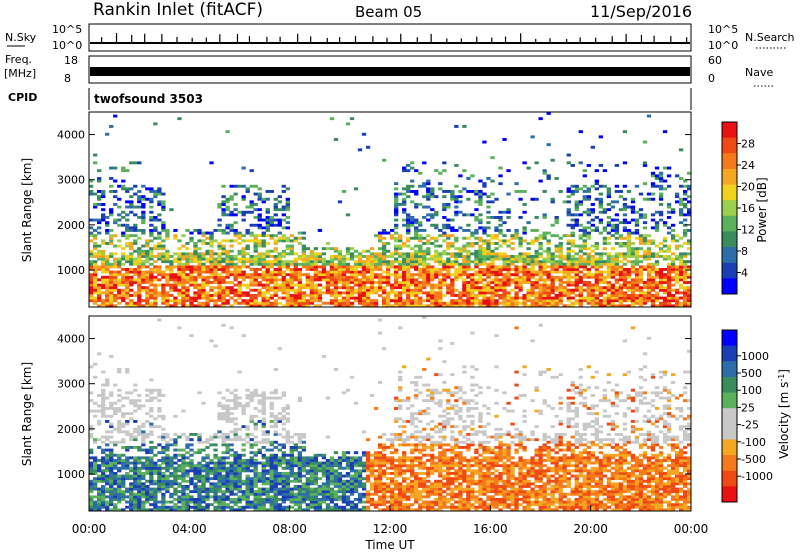  What do you see at coordinates (71, 180) in the screenshot?
I see `y-tick-label: 3000` at bounding box center [71, 180].